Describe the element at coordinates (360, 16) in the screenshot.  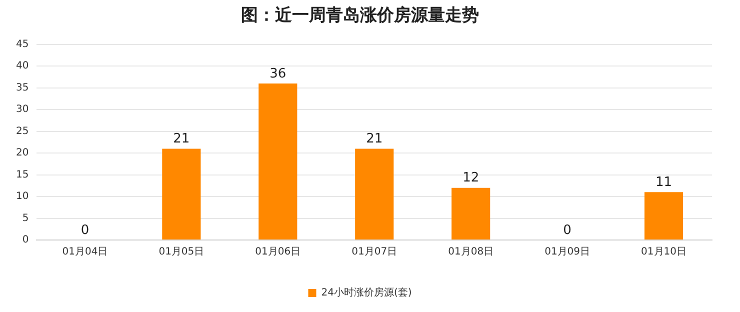
I see `chart-title: 图：近一周青岛涨价房源量走势` at that location.